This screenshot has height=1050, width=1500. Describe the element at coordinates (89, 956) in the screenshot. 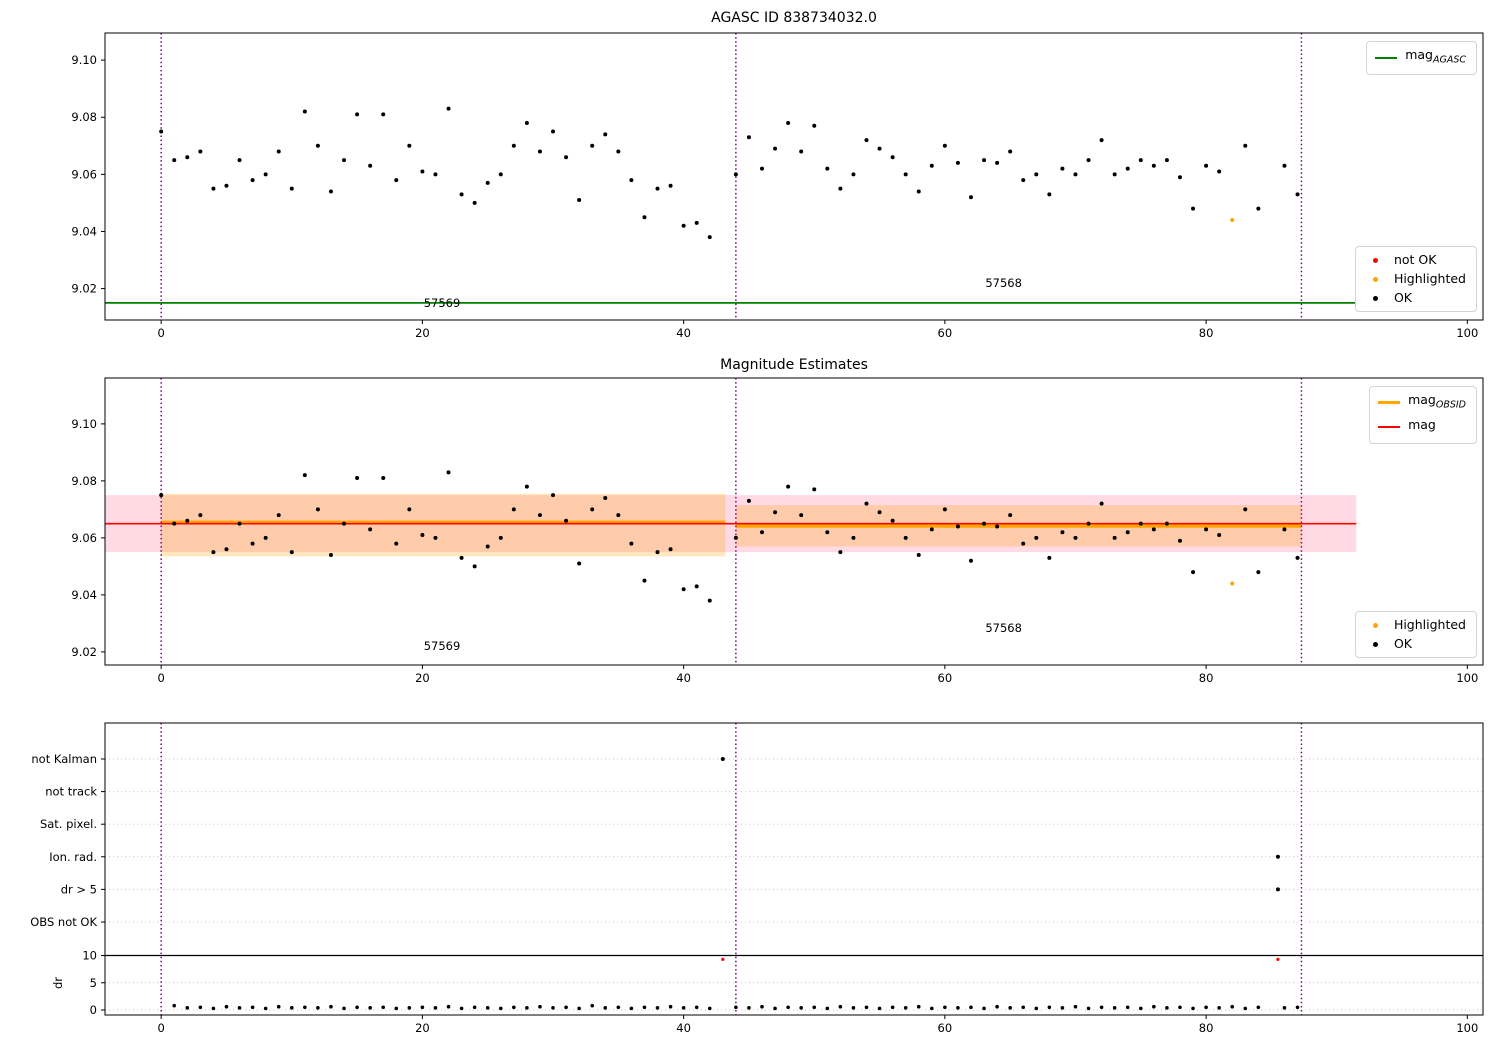

I see `dr-tick-label: 10` at that location.